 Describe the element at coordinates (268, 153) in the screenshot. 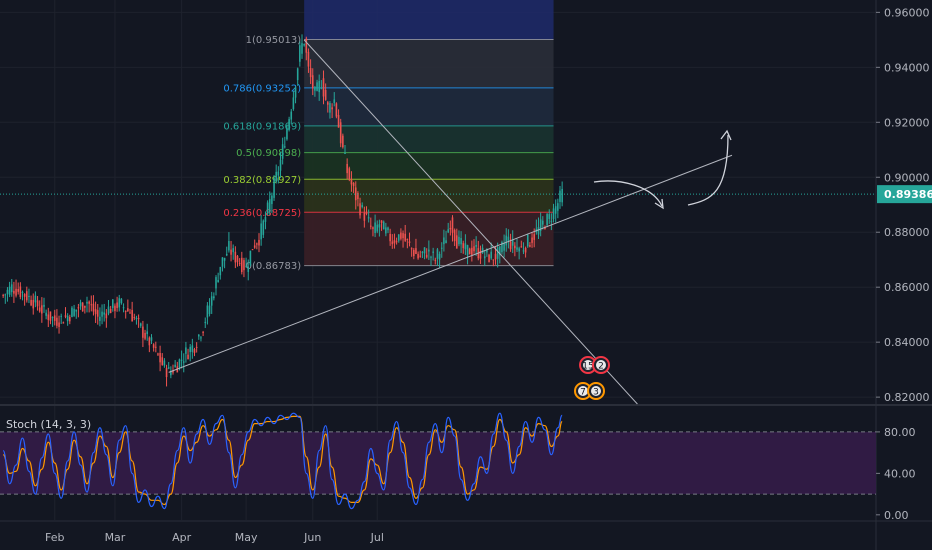

I see `fib-label-0.5: 0.5(0.90898)` at that location.